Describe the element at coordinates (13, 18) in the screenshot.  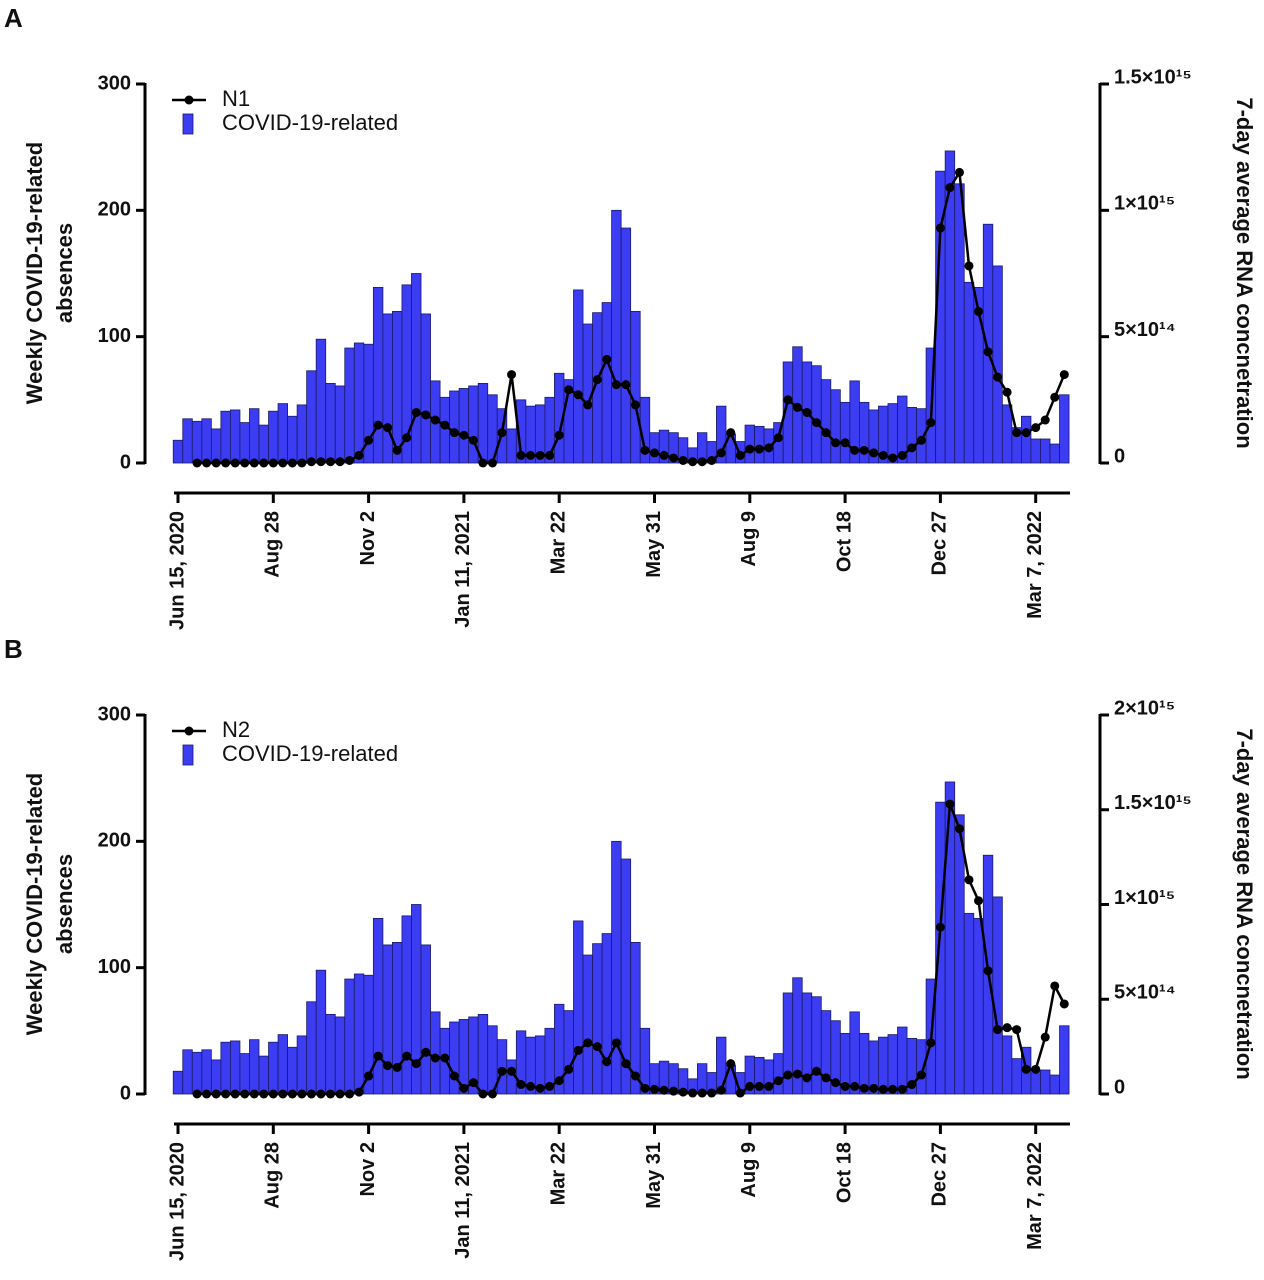
I see `panel-label: A` at that location.